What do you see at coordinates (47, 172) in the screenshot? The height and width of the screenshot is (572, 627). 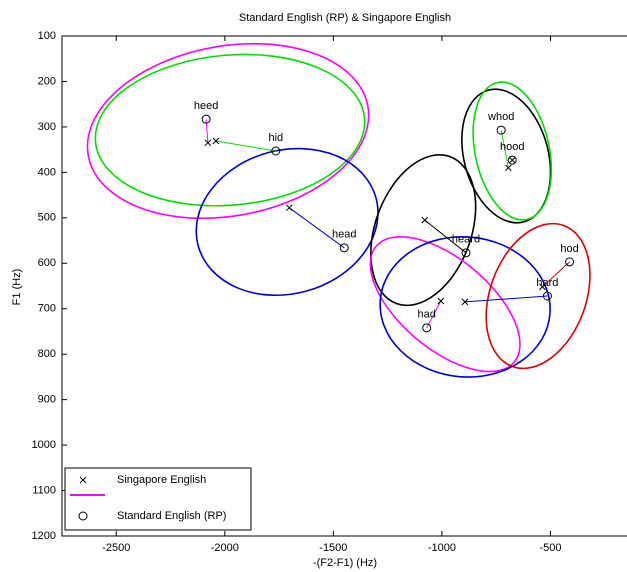 I see `y-tick-label: 400` at bounding box center [47, 172].